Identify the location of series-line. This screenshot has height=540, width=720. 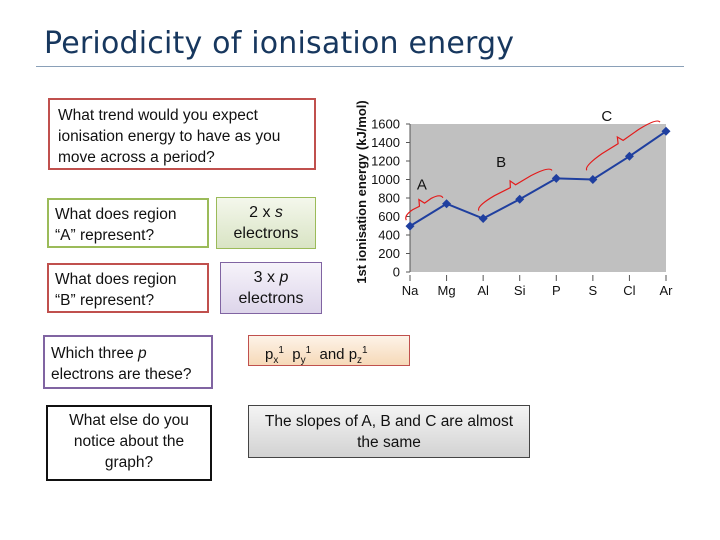
(538, 178).